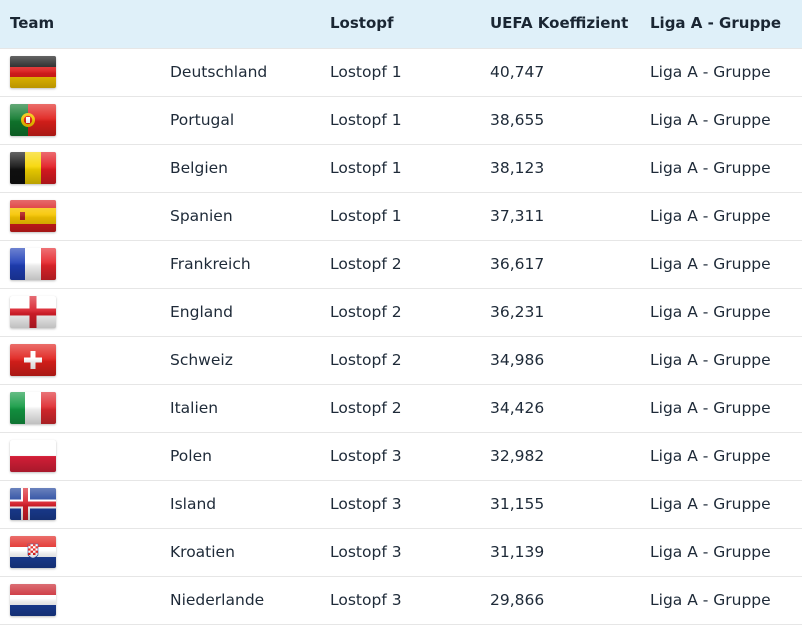 The height and width of the screenshot is (625, 802). I want to click on team-name: Portugal, so click(202, 120).